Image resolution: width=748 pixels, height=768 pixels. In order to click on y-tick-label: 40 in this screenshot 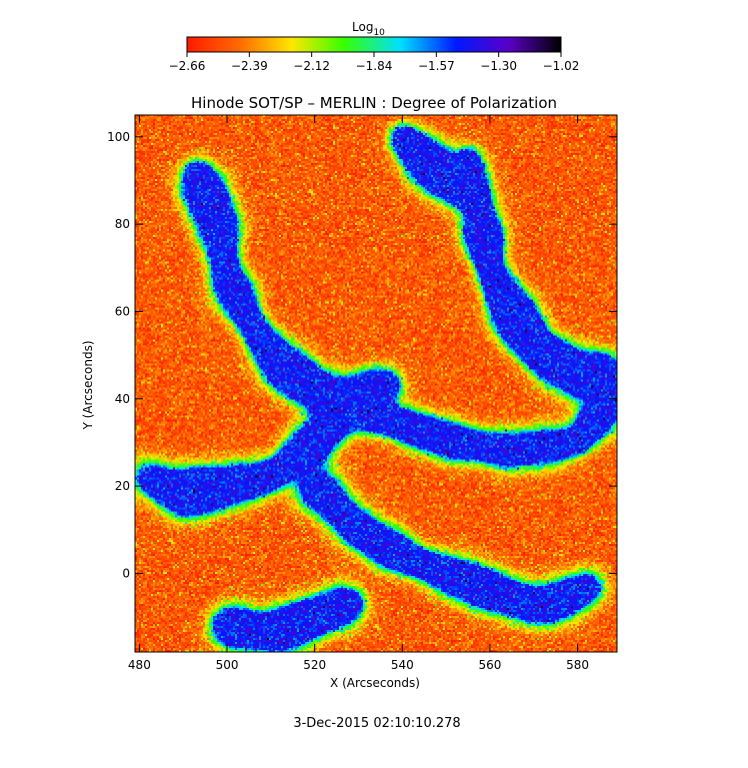, I will do `click(122, 399)`.